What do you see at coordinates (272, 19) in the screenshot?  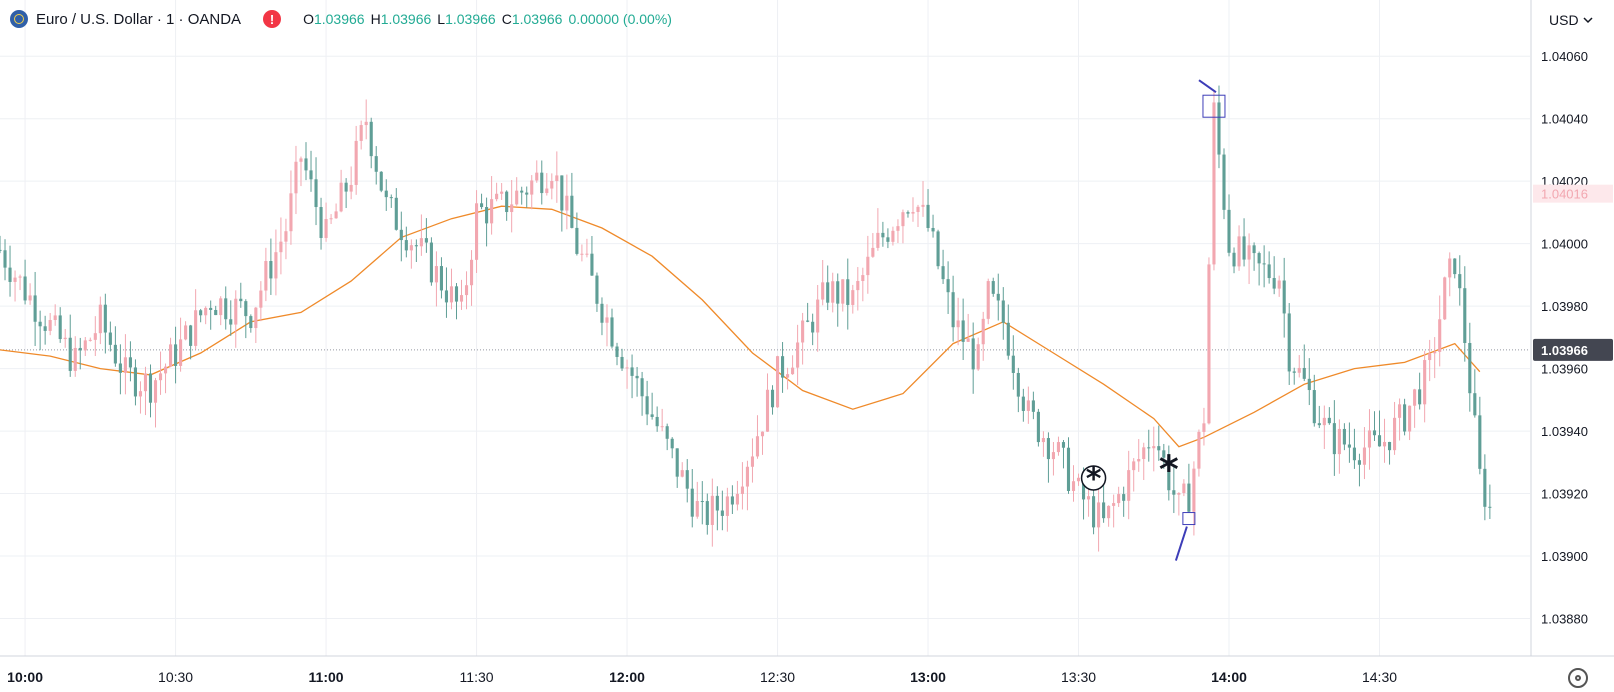 I see `exclamation-icon: !` at bounding box center [272, 19].